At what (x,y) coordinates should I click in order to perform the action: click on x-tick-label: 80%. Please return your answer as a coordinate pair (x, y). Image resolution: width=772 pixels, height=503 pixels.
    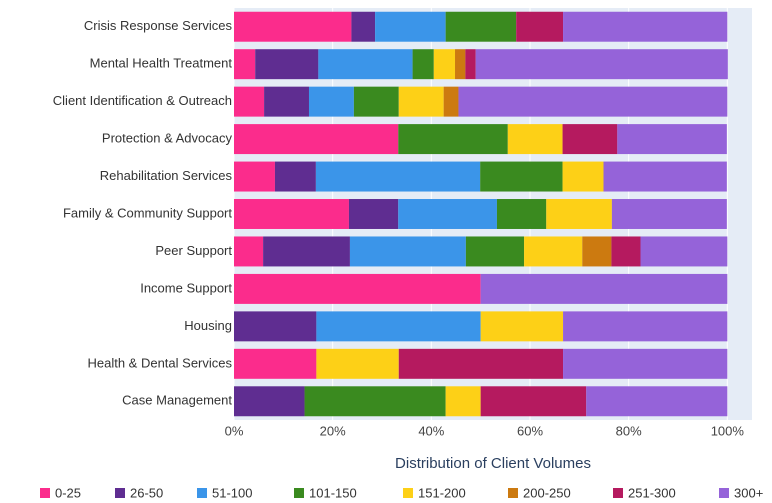
    Looking at the image, I should click on (629, 430).